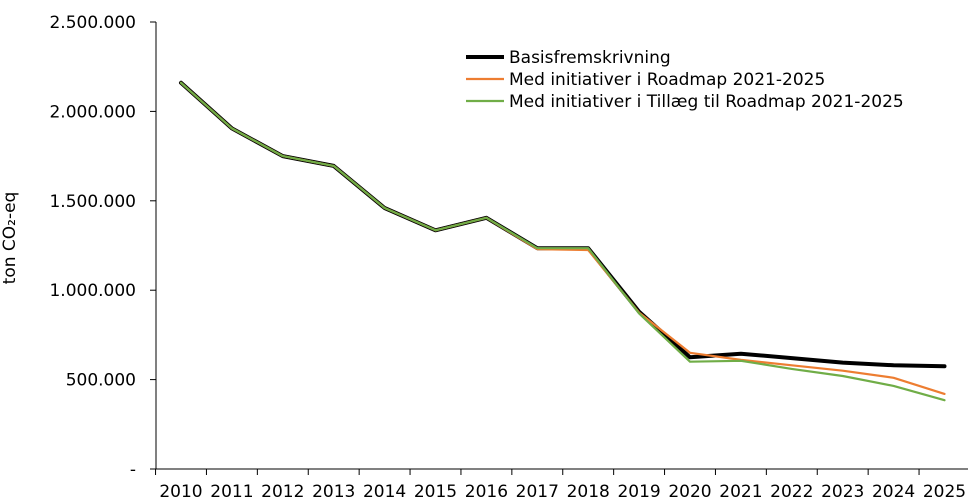 The height and width of the screenshot is (500, 968). Describe the element at coordinates (231, 491) in the screenshot. I see `x-tick-label: 2011` at that location.